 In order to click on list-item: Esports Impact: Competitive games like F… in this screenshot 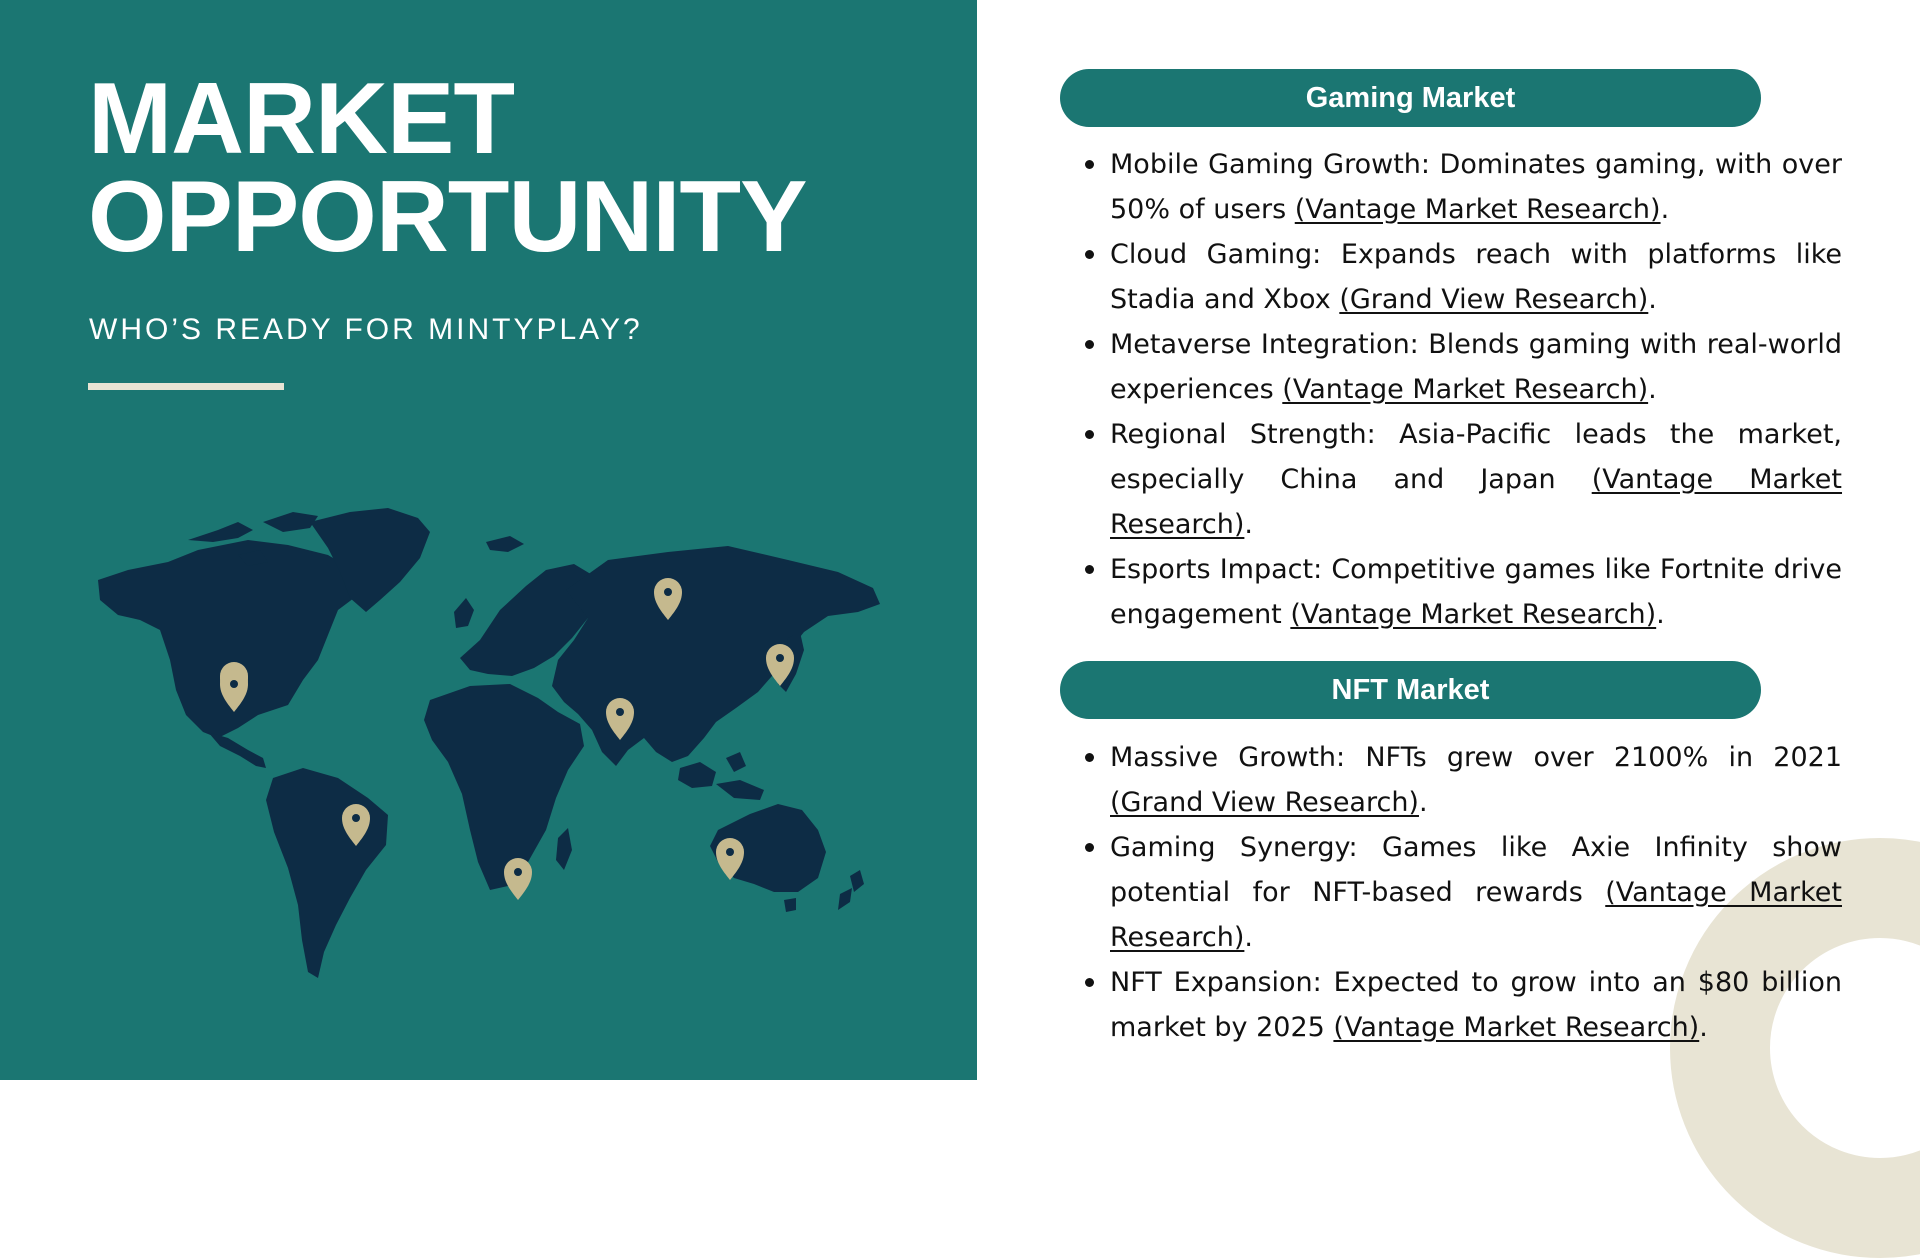, I will do `click(1463, 592)`.